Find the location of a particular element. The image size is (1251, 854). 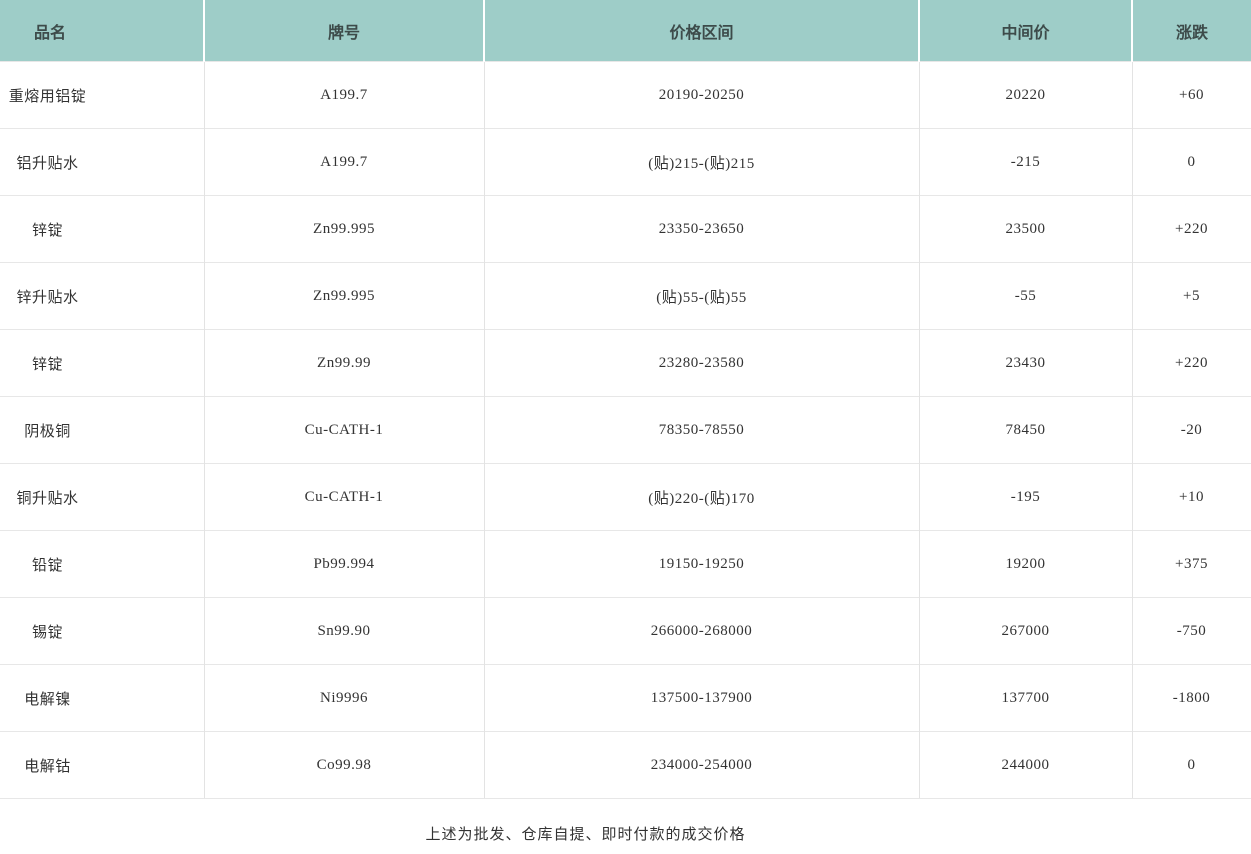

cell-mid-price: 23430 is located at coordinates (1026, 363).